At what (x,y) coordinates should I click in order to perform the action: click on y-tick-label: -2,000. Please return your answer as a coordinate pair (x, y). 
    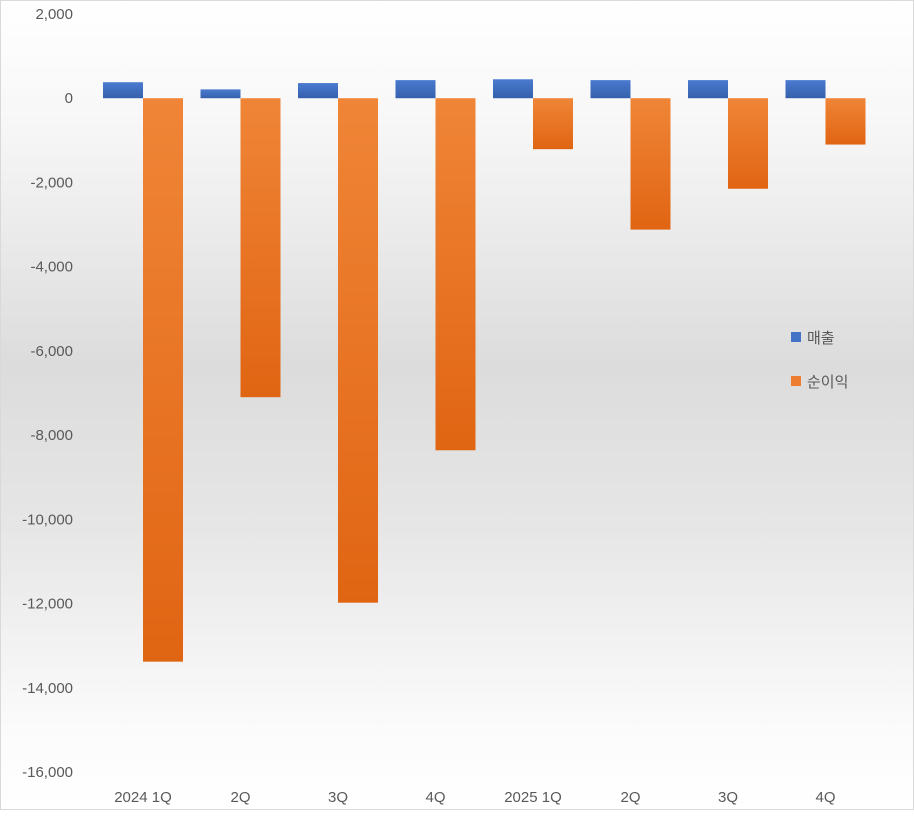
    Looking at the image, I should click on (51, 182).